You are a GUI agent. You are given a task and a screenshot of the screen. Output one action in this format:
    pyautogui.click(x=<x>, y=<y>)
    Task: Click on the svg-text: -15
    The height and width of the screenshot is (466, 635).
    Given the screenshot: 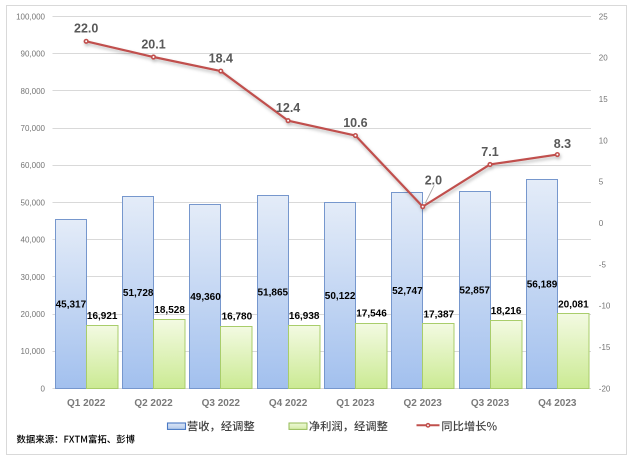 What is the action you would take?
    pyautogui.click(x=605, y=347)
    